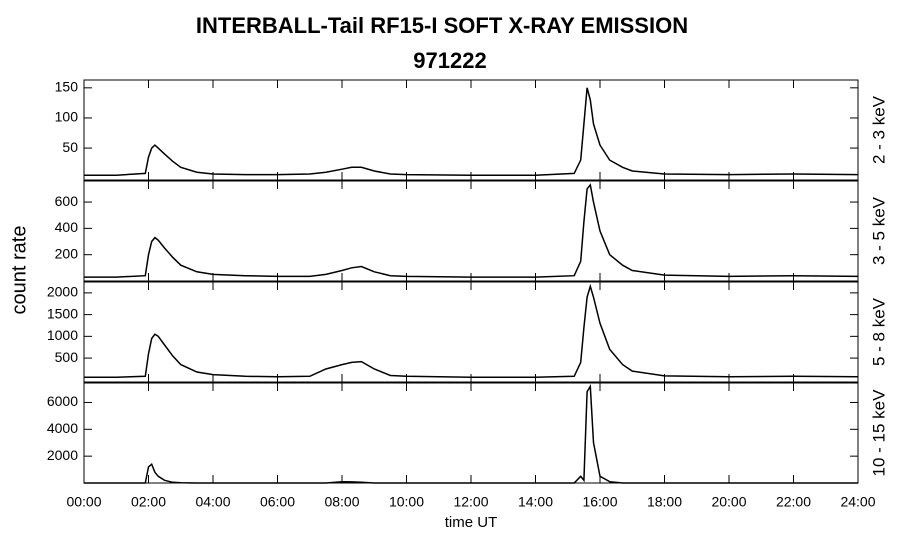 This screenshot has height=548, width=900. What do you see at coordinates (67, 227) in the screenshot?
I see `y-tick-label: 400` at bounding box center [67, 227].